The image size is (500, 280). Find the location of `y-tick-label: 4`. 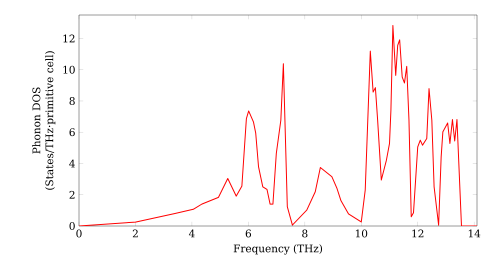

y-tick-label: 4 is located at coordinates (72, 164).